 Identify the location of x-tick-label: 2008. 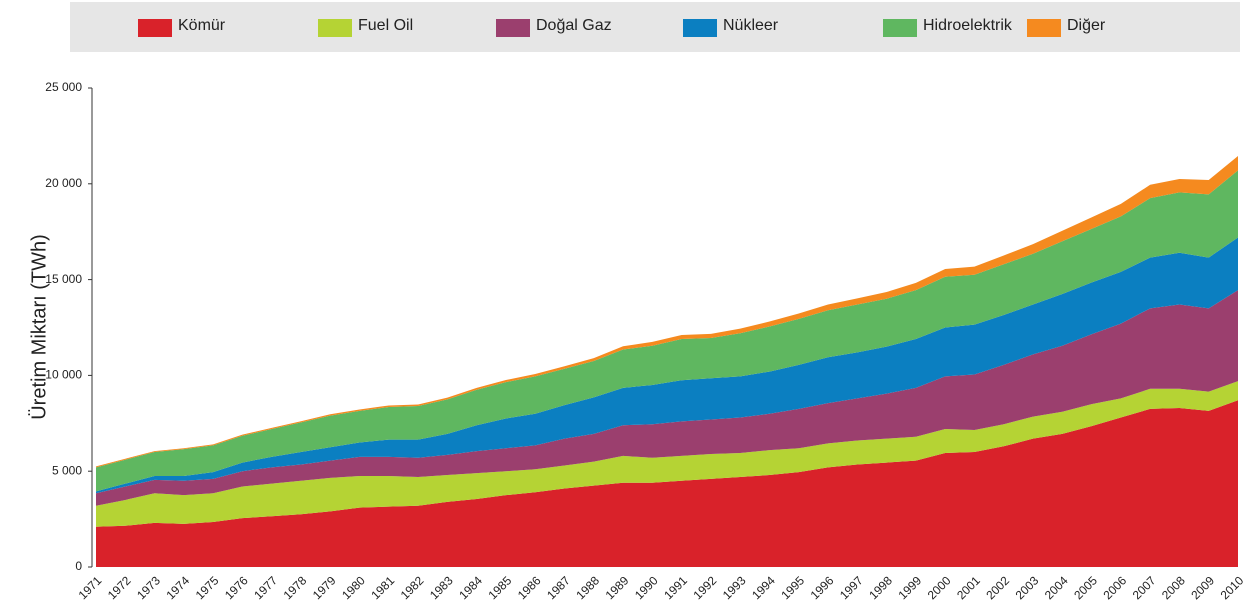
(1173, 587).